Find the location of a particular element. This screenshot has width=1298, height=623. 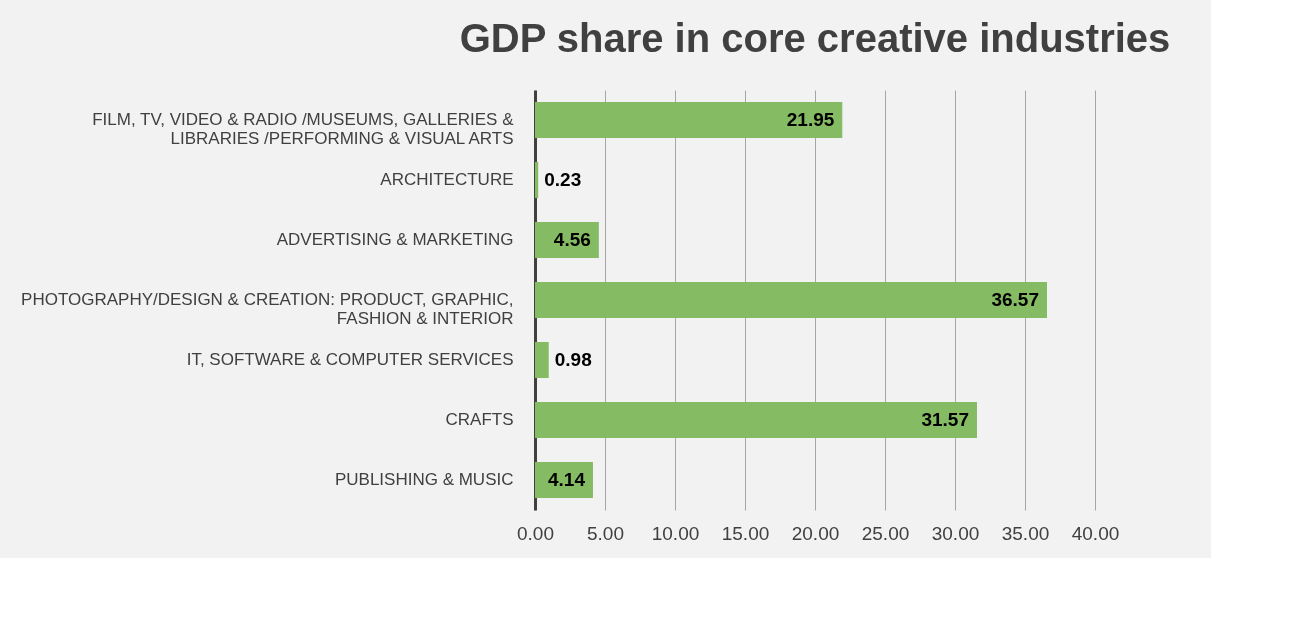

x-tick-label: 5.00 is located at coordinates (605, 533).